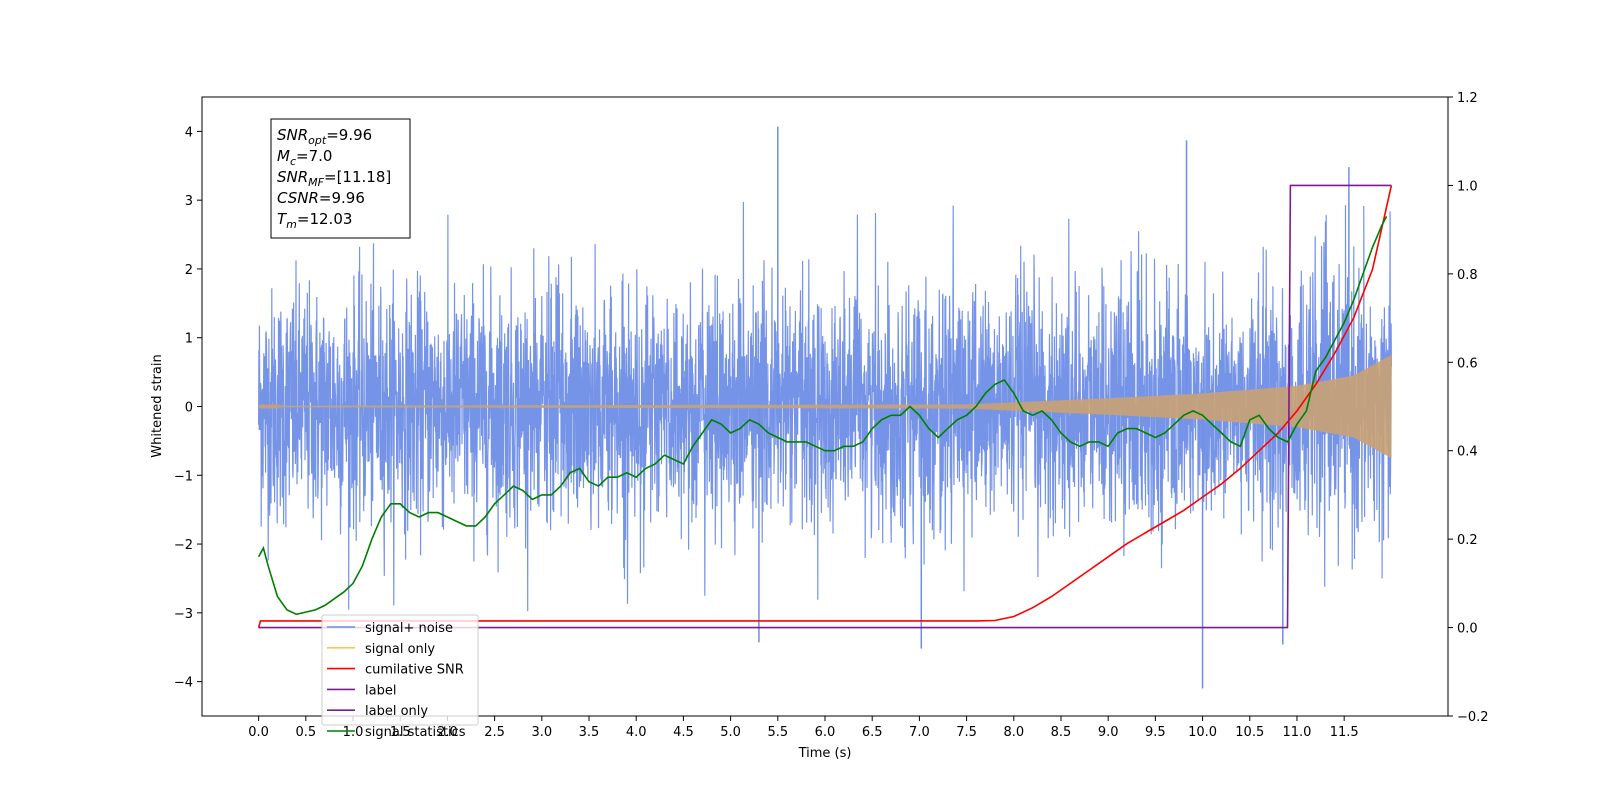 This screenshot has height=800, width=1600. Describe the element at coordinates (189, 201) in the screenshot. I see `y-left-tick-label: 3` at that location.